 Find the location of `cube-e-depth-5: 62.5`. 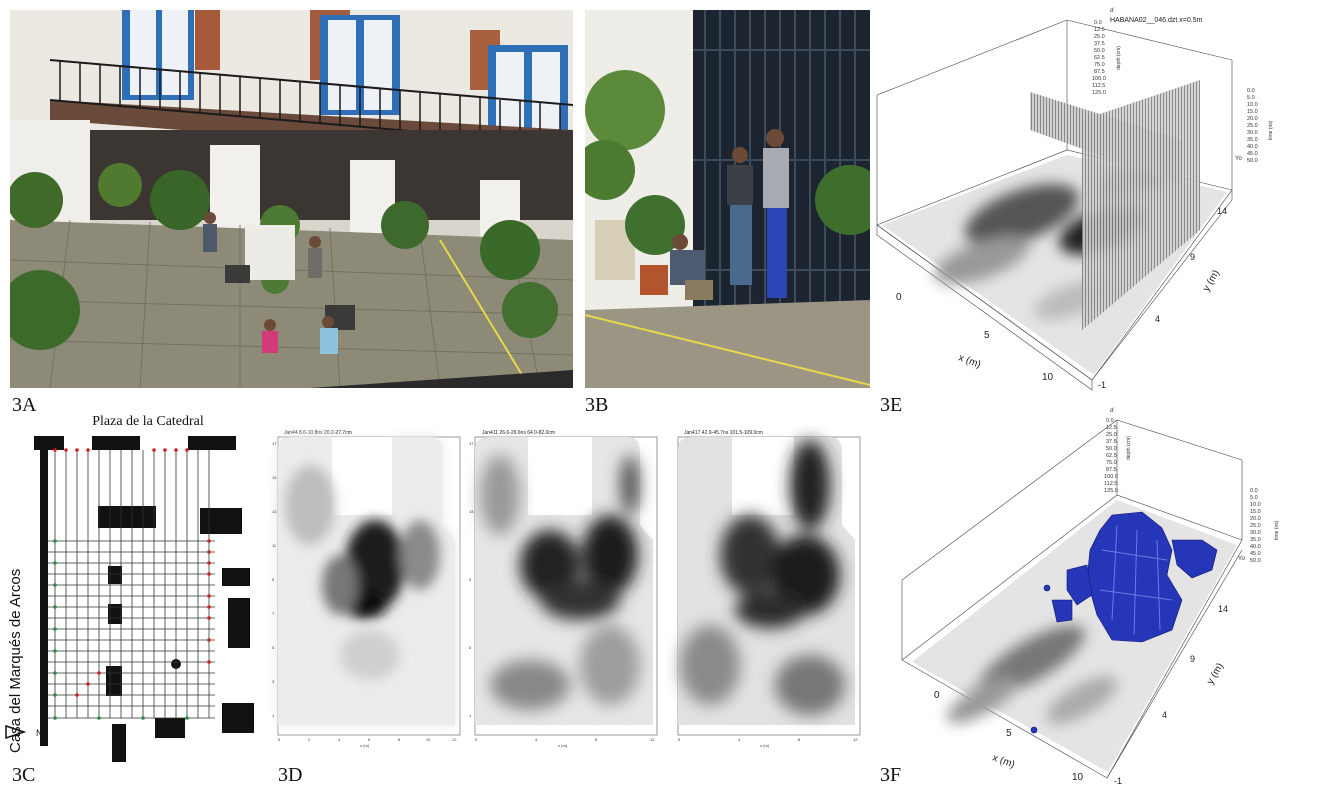

cube-e-depth-5: 62.5 is located at coordinates (1099, 58).